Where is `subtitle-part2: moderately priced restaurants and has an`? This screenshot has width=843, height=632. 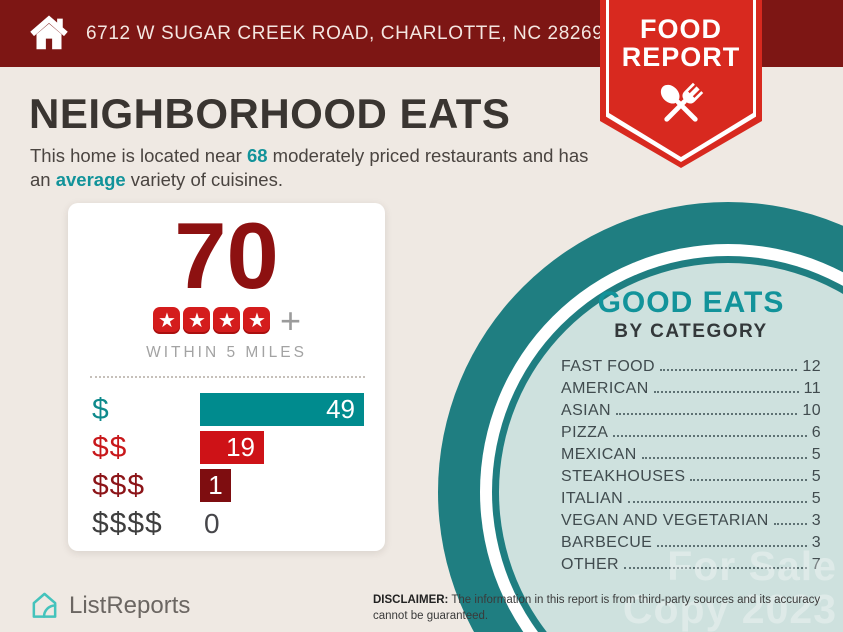
subtitle-part2: moderately priced restaurants and has an is located at coordinates (309, 168).